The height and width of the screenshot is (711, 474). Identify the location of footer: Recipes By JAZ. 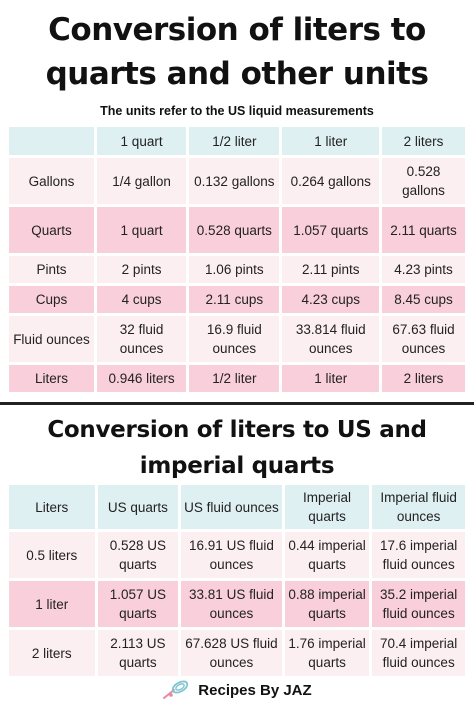
(237, 692).